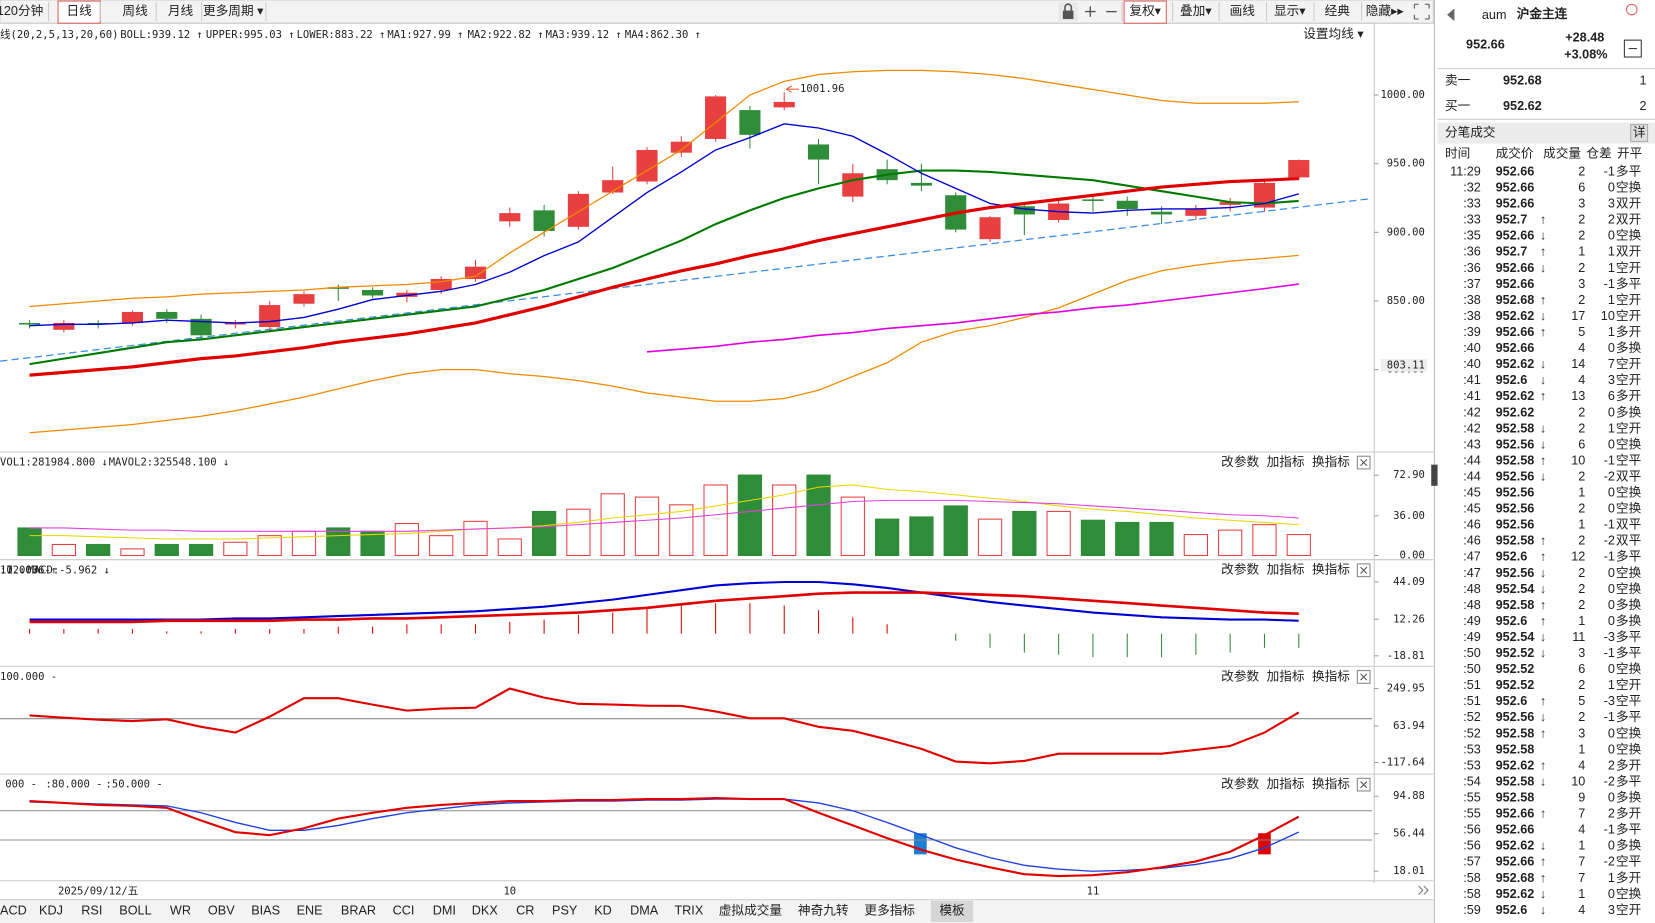  Describe the element at coordinates (135, 911) in the screenshot. I see `indicator-tab: BOLL` at that location.